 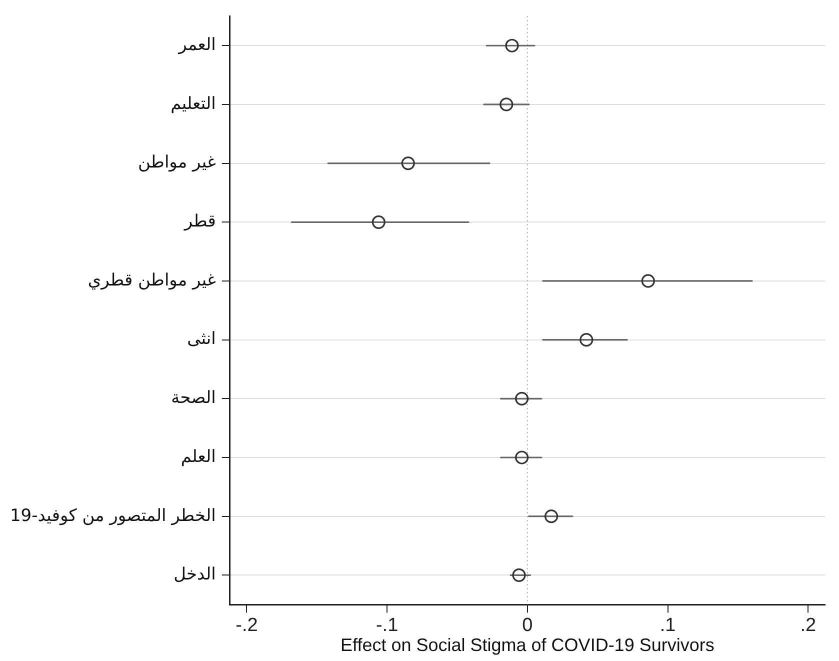 What do you see at coordinates (808, 625) in the screenshot?
I see `x-tick-label: .2` at bounding box center [808, 625].